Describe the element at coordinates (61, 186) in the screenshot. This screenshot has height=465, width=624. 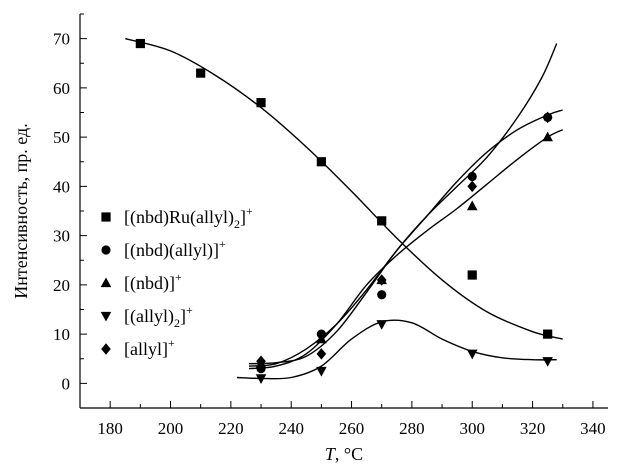
I see `y-tick-label: 40` at that location.